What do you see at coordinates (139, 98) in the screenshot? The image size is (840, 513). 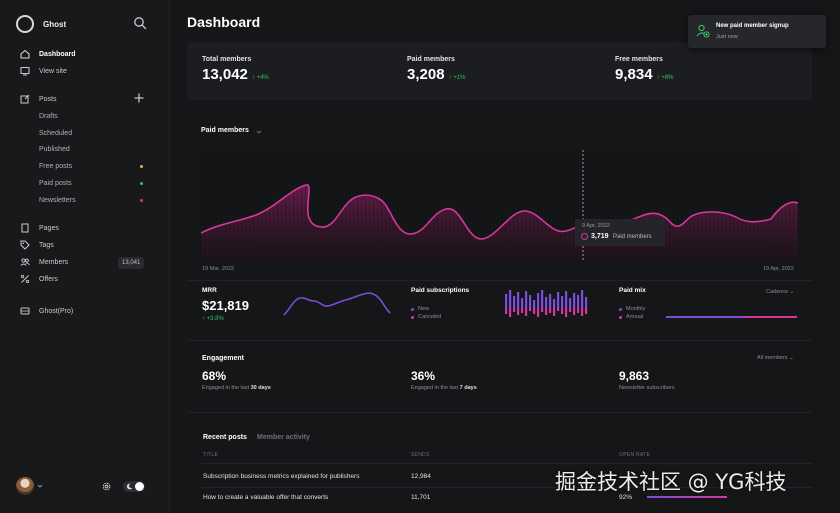 I see `add-post-icon` at bounding box center [139, 98].